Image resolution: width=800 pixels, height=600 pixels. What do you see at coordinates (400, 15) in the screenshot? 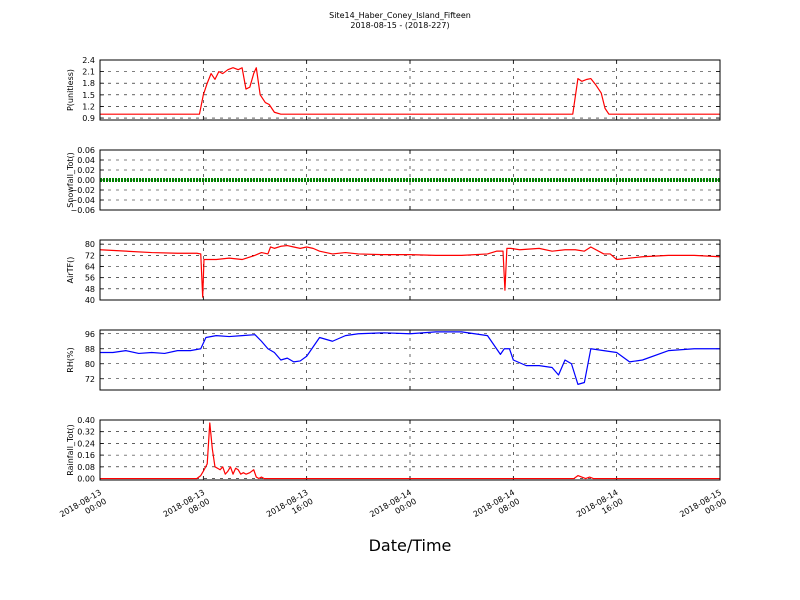
I see `chart-title: Site14_Haber_Coney_Island_Fifteen` at bounding box center [400, 15].